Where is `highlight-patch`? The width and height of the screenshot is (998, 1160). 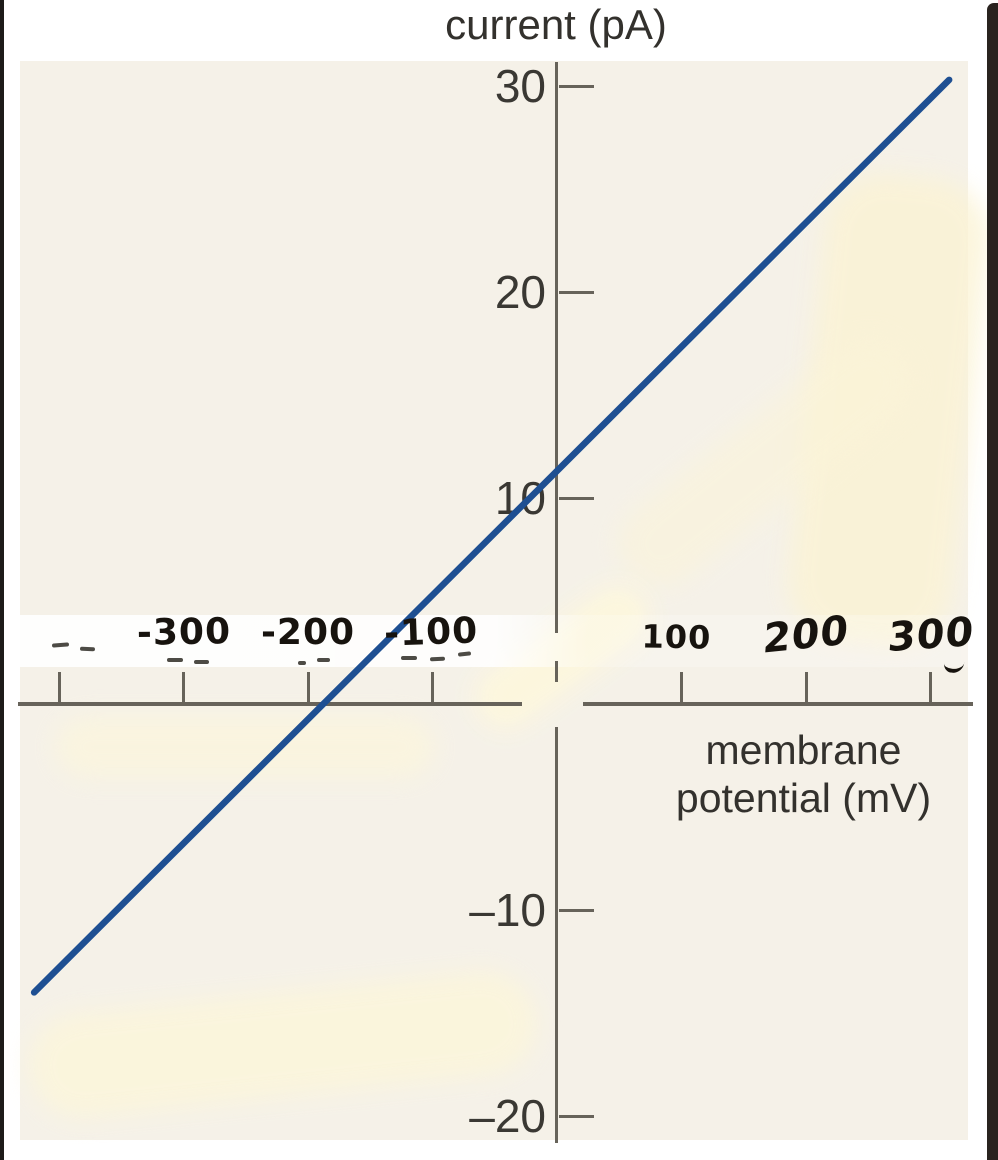 highlight-patch is located at coordinates (245, 747).